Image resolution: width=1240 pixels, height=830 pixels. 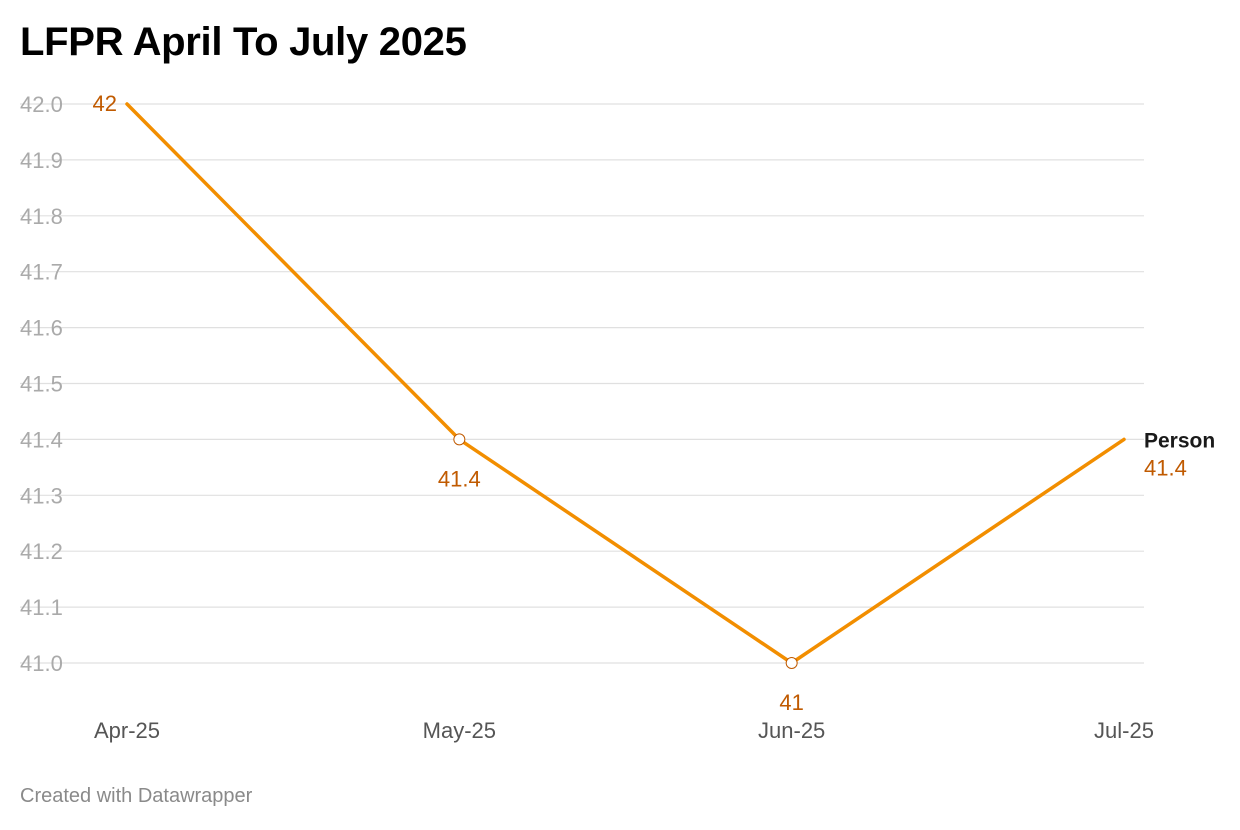 I want to click on y-tick-label: 41.5, so click(x=41, y=384).